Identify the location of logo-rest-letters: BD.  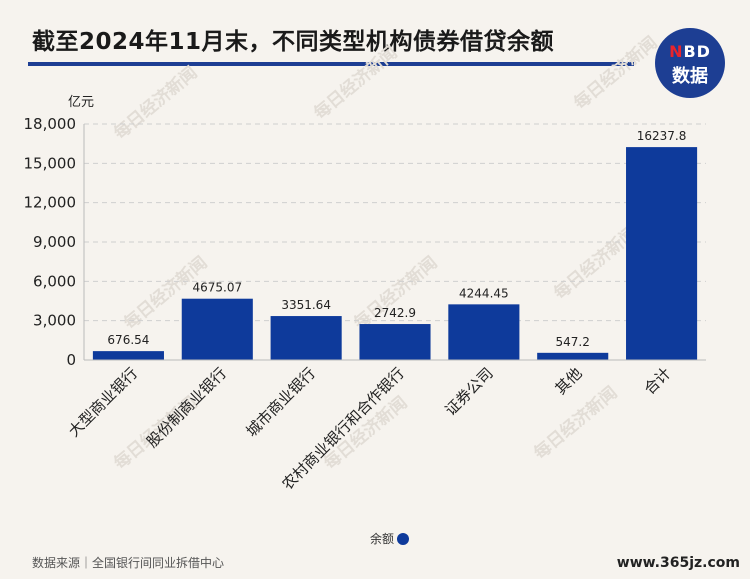
(697, 51).